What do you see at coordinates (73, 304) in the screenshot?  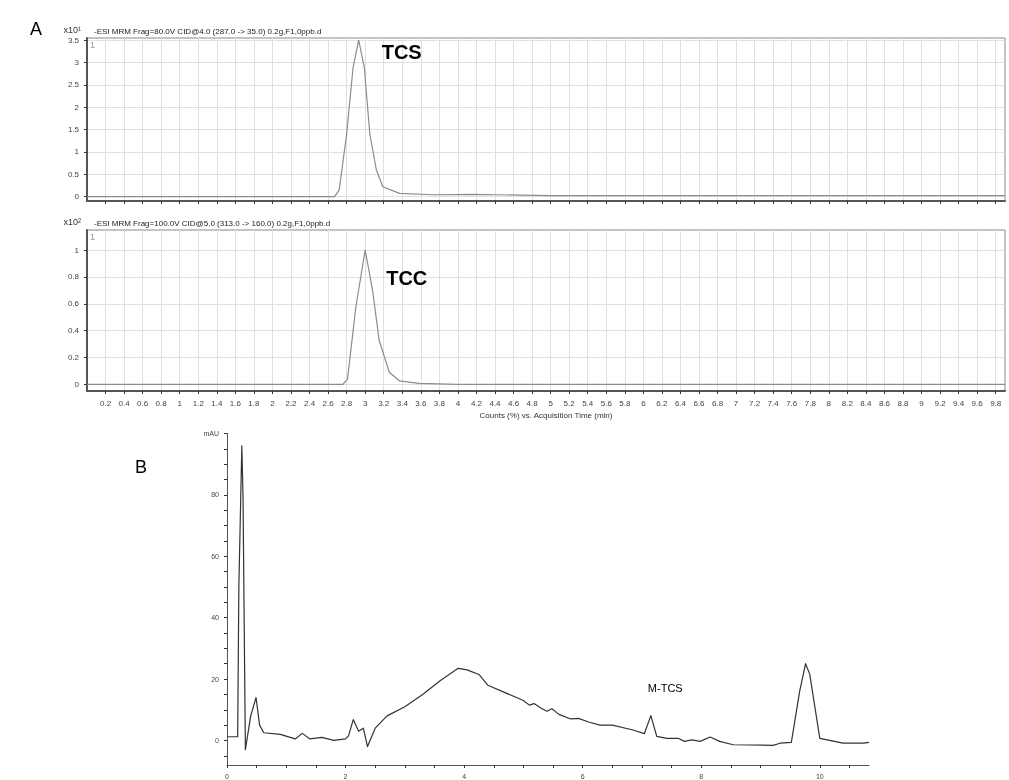 I see `y-tick-label: 0.6` at bounding box center [73, 304].